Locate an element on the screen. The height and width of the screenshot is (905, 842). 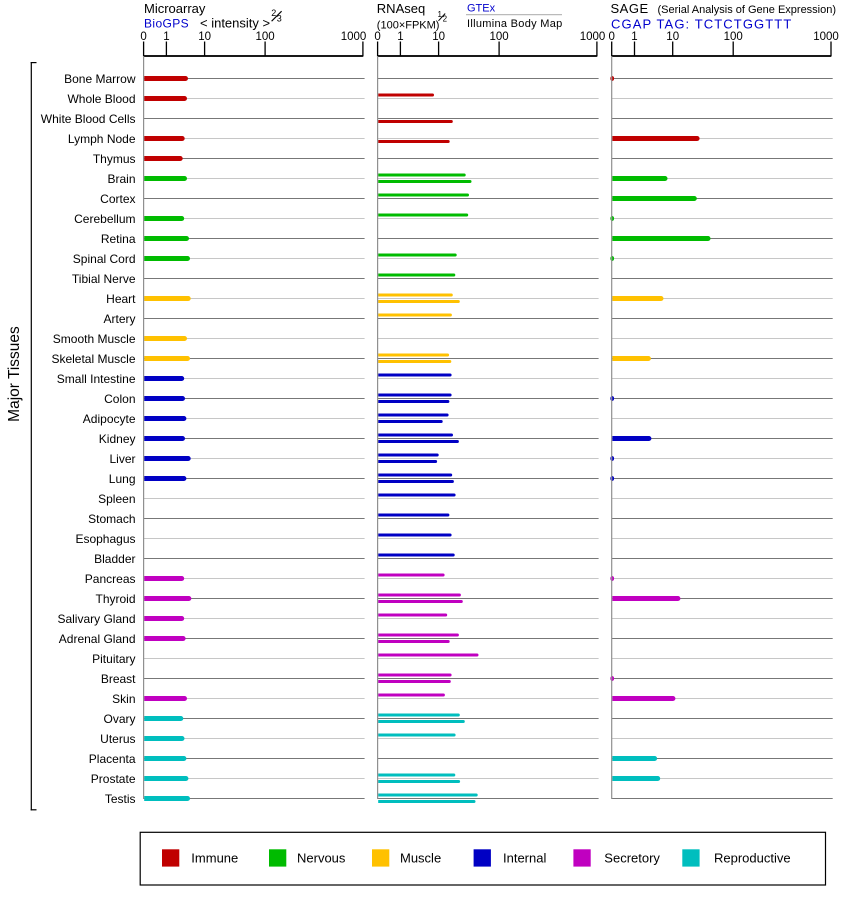
svg-text: Muscle is located at coordinates (420, 858).